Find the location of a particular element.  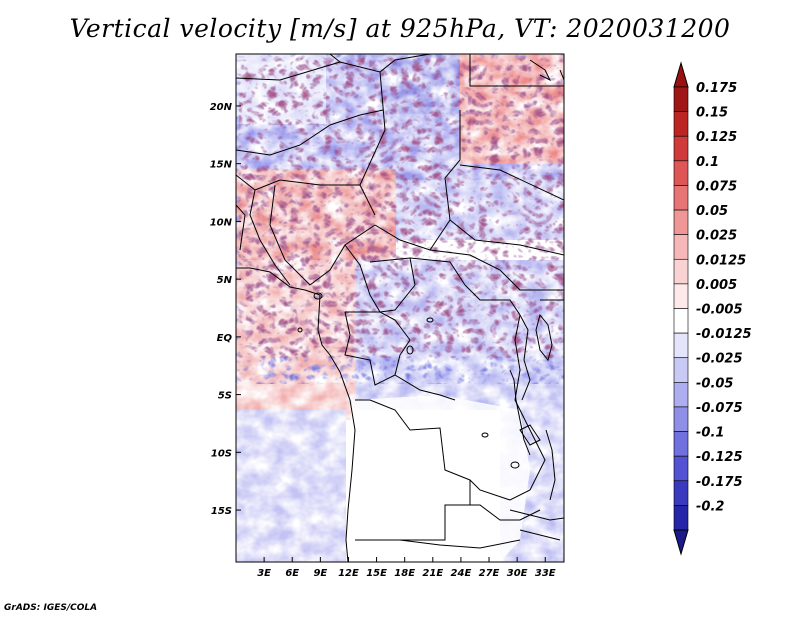

colorbar-bottom-arrow is located at coordinates (681, 542).